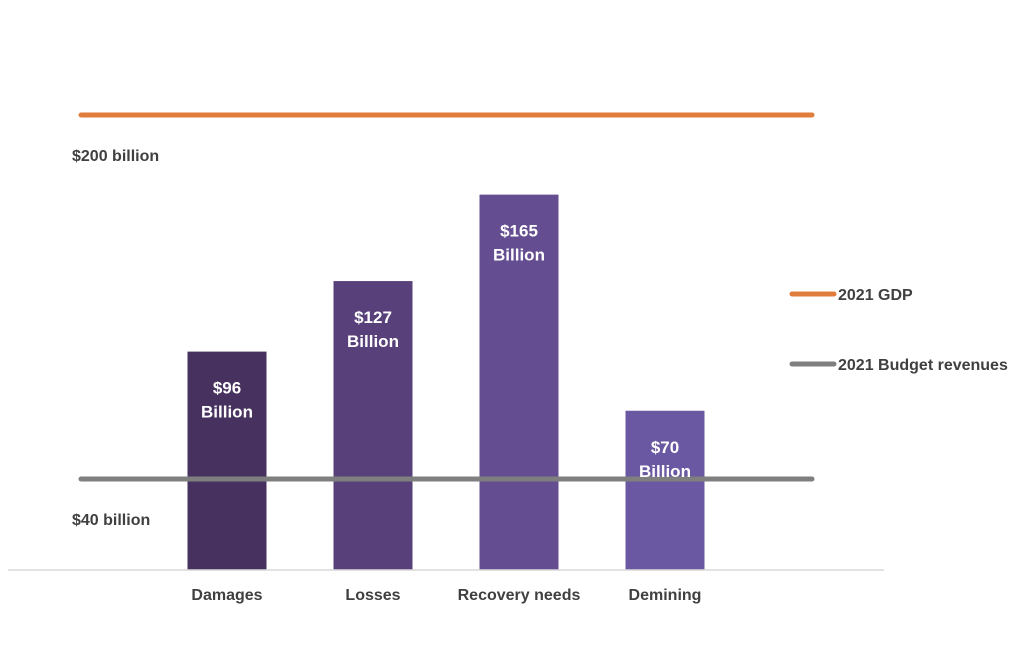  What do you see at coordinates (226, 595) in the screenshot?
I see `category-label: Damages` at bounding box center [226, 595].